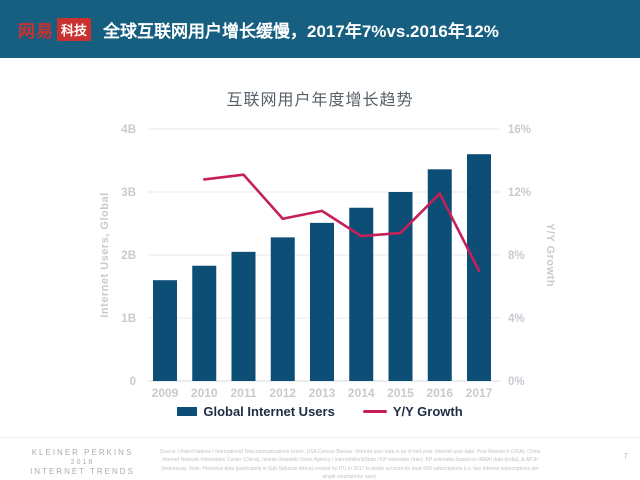 This screenshot has width=640, height=480. I want to click on bar-2013, so click(322, 301).